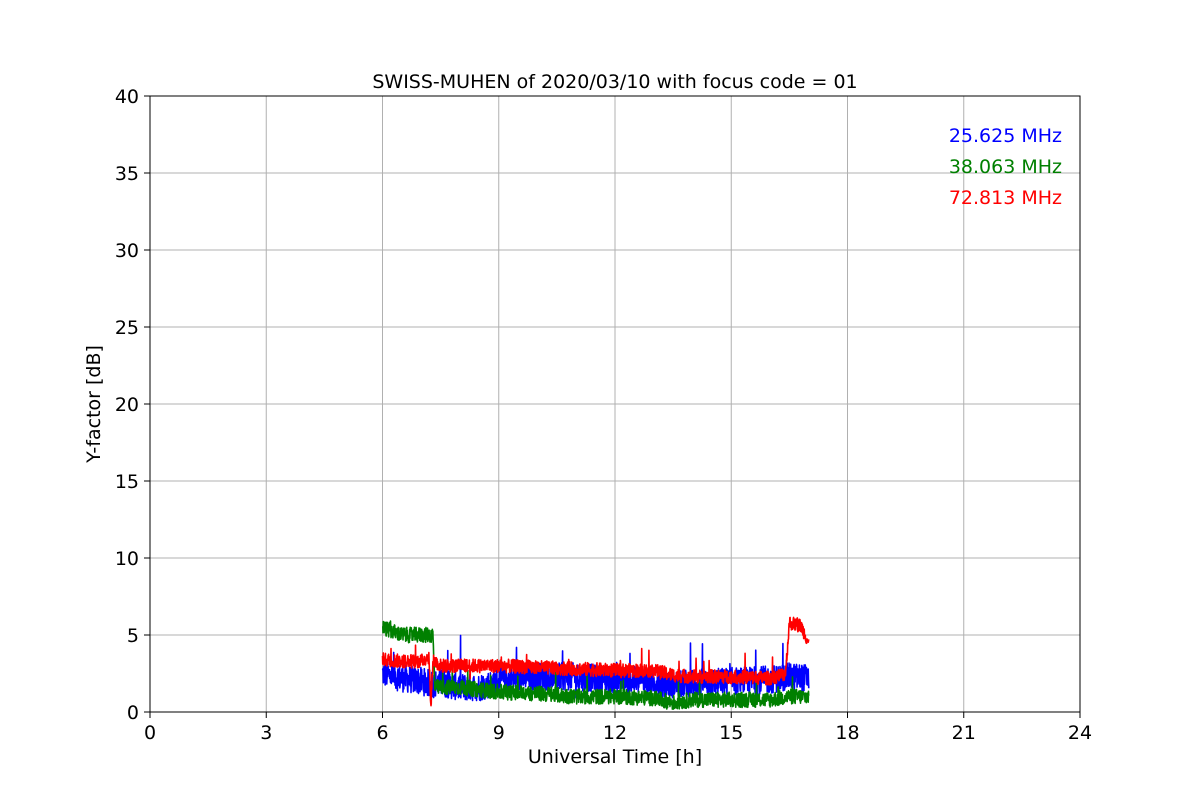  I want to click on legend-entry: 38.063 MHz, so click(1005, 167).